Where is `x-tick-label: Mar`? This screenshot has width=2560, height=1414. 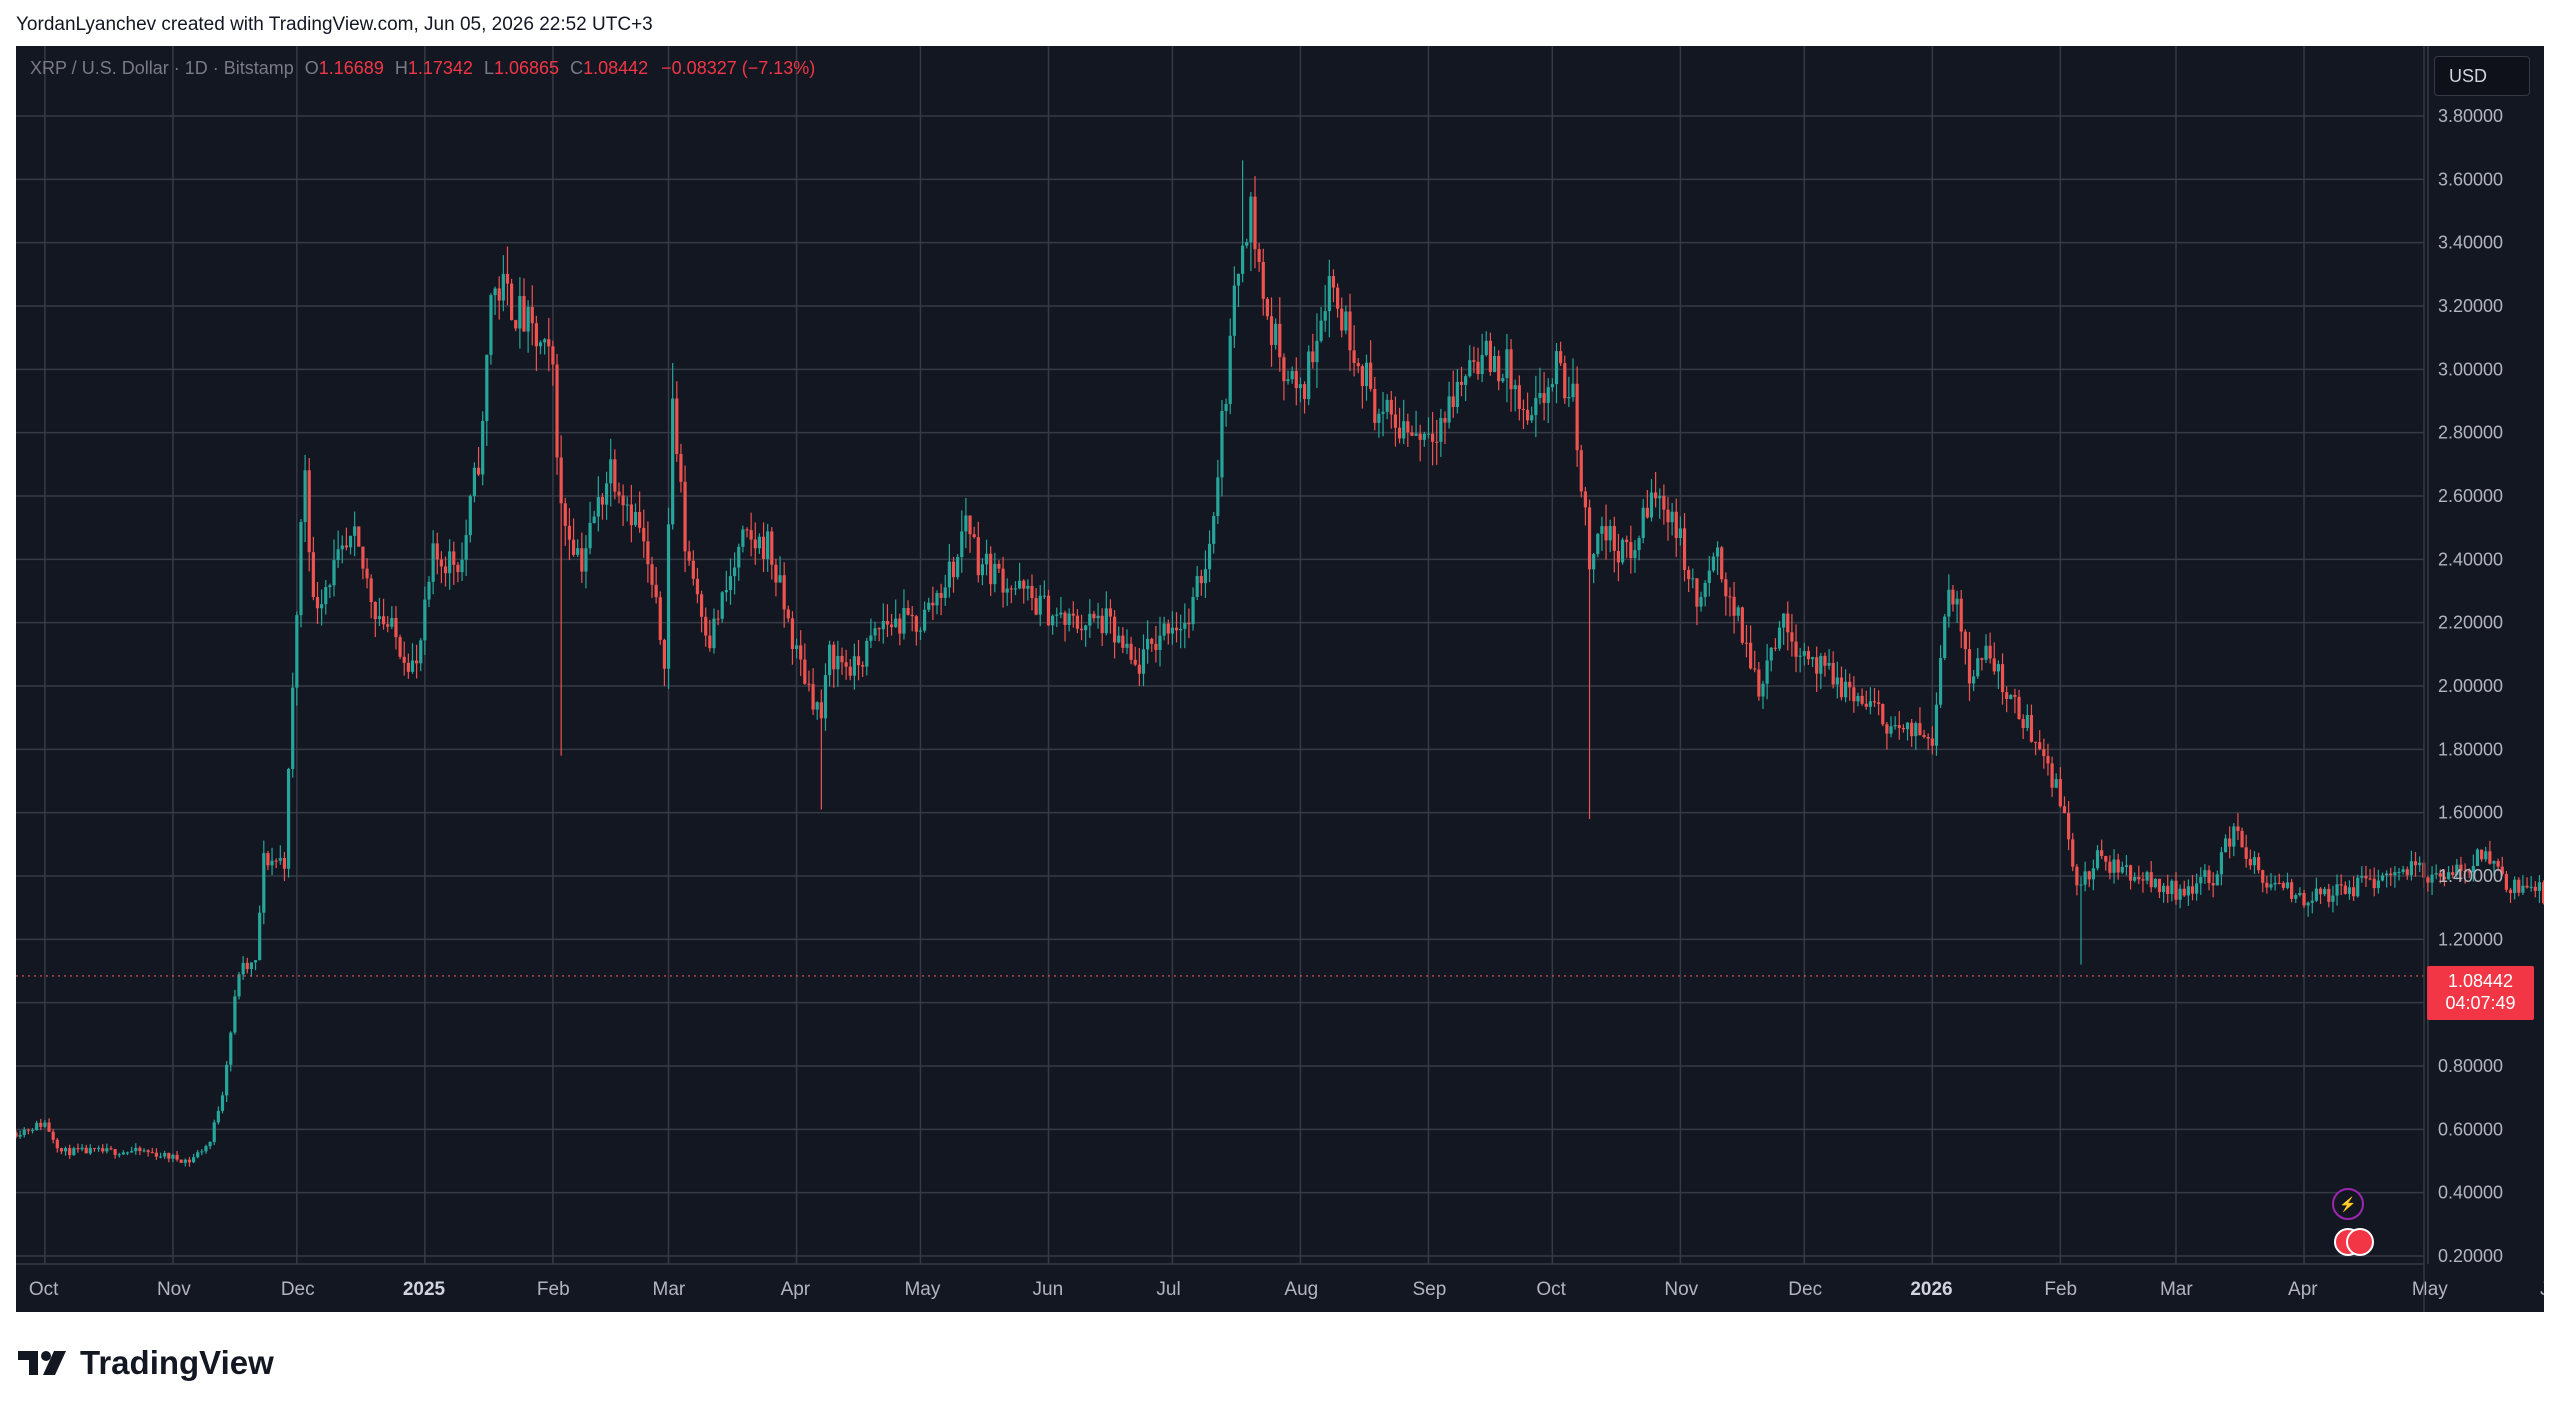 x-tick-label: Mar is located at coordinates (669, 1289).